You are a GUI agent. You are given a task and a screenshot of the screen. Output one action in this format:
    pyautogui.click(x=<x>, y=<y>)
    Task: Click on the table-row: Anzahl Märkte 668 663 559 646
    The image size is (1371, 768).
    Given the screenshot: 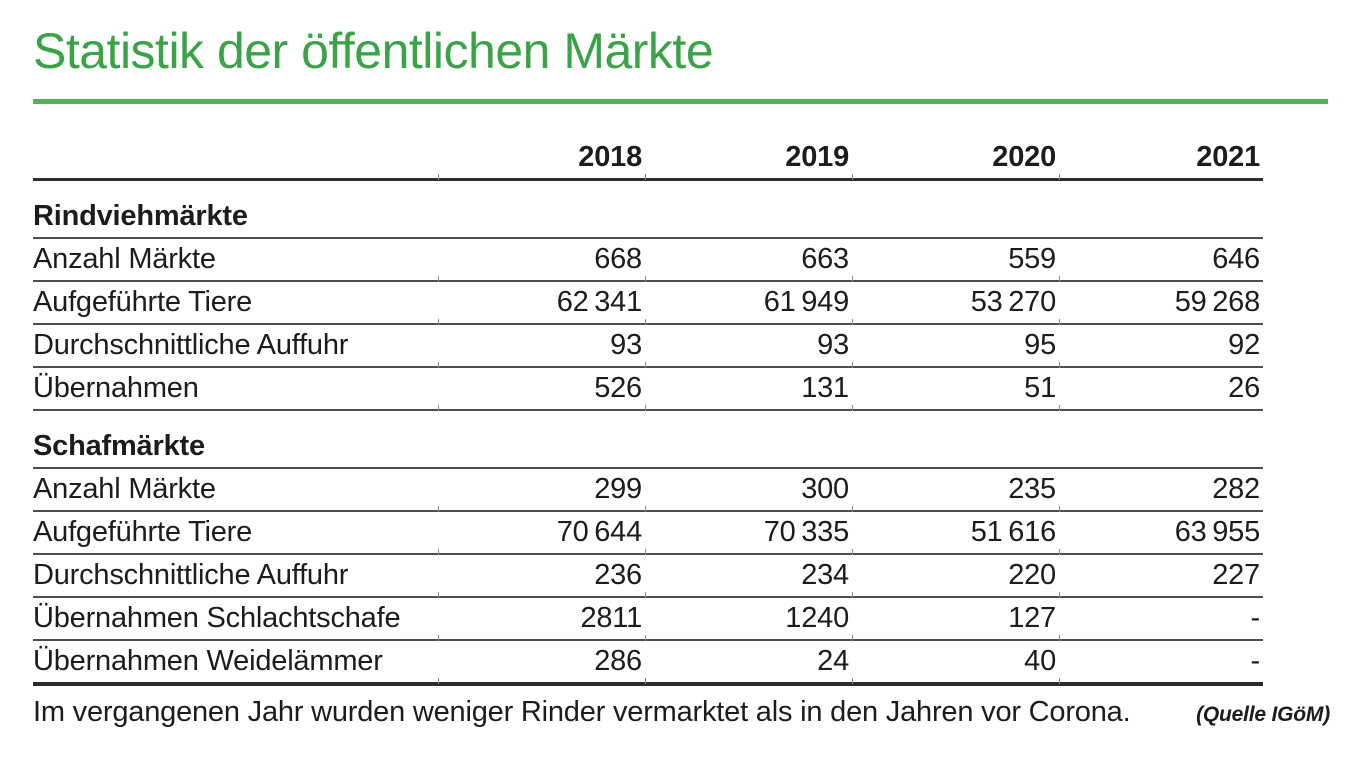 What is the action you would take?
    pyautogui.click(x=648, y=260)
    